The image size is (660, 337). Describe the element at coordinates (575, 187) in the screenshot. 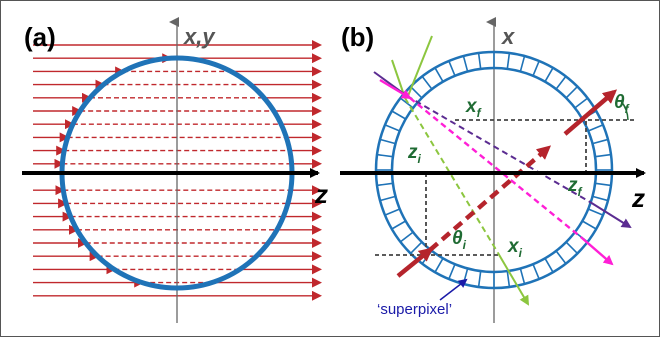

I see `panel-b-z-f-label: zf` at that location.